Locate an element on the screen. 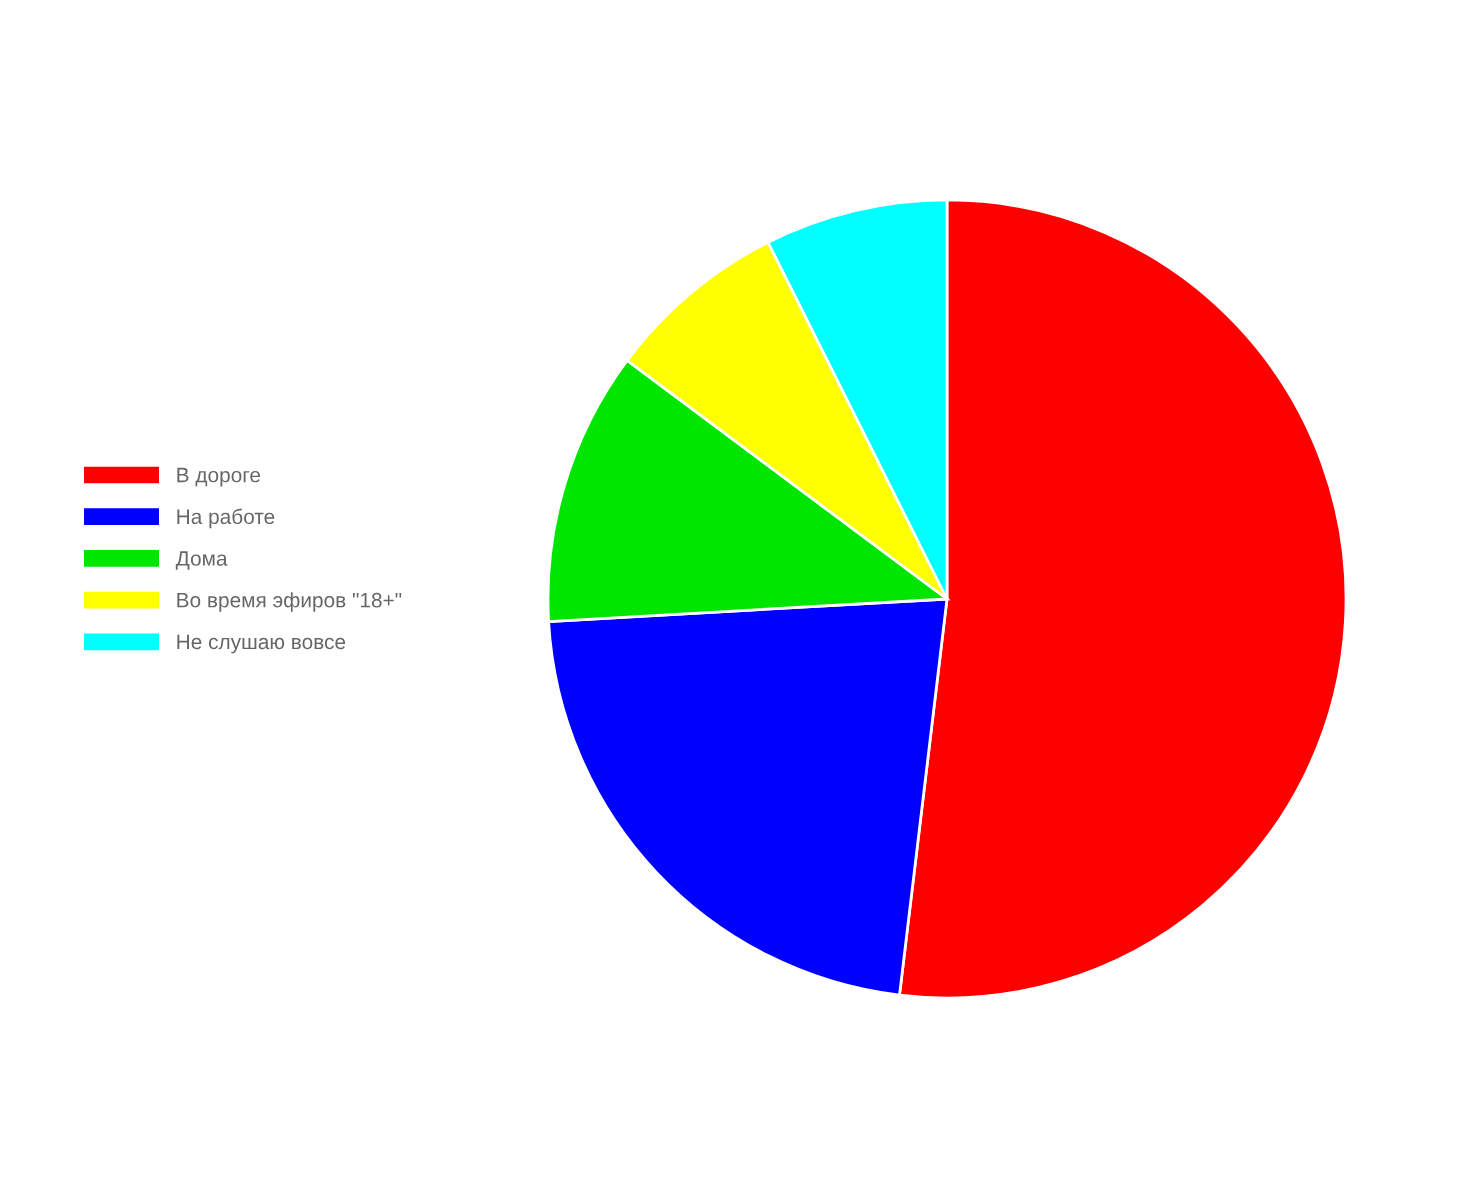 This screenshot has height=1197, width=1470. legend-label: На работе is located at coordinates (226, 518).